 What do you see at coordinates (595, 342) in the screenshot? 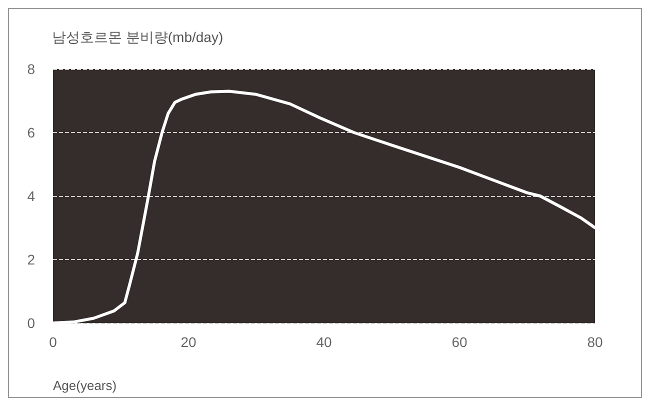
I see `x-tick-label: 80` at bounding box center [595, 342].